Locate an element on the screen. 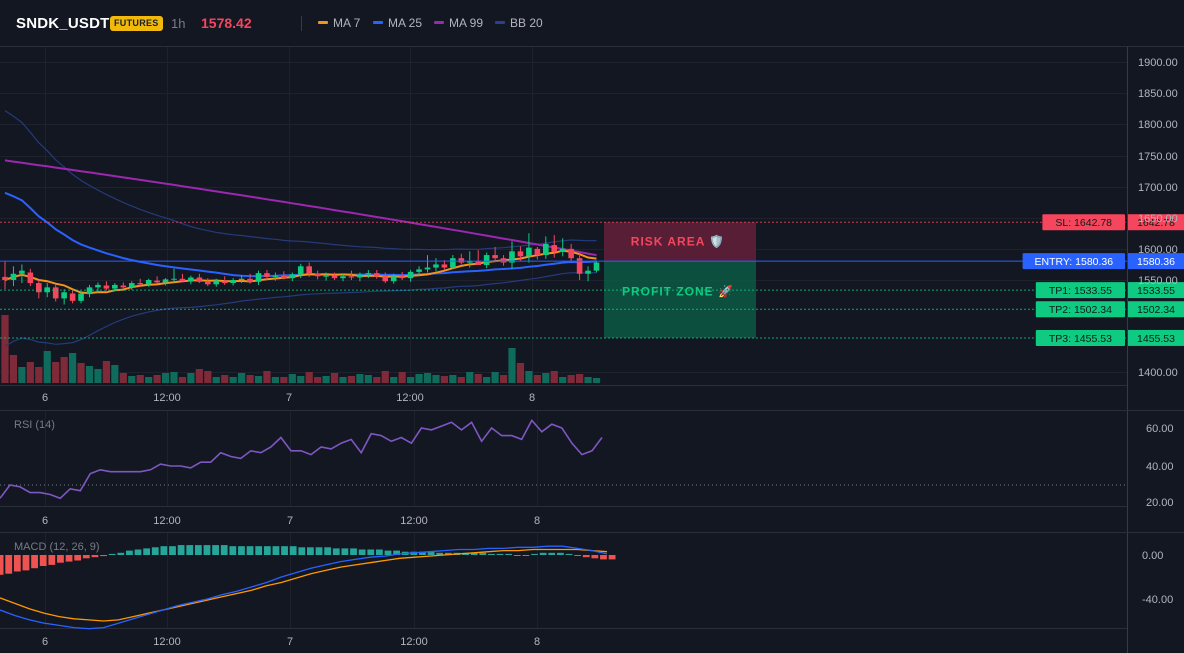 The height and width of the screenshot is (653, 1184). rsi-line is located at coordinates (301, 459).